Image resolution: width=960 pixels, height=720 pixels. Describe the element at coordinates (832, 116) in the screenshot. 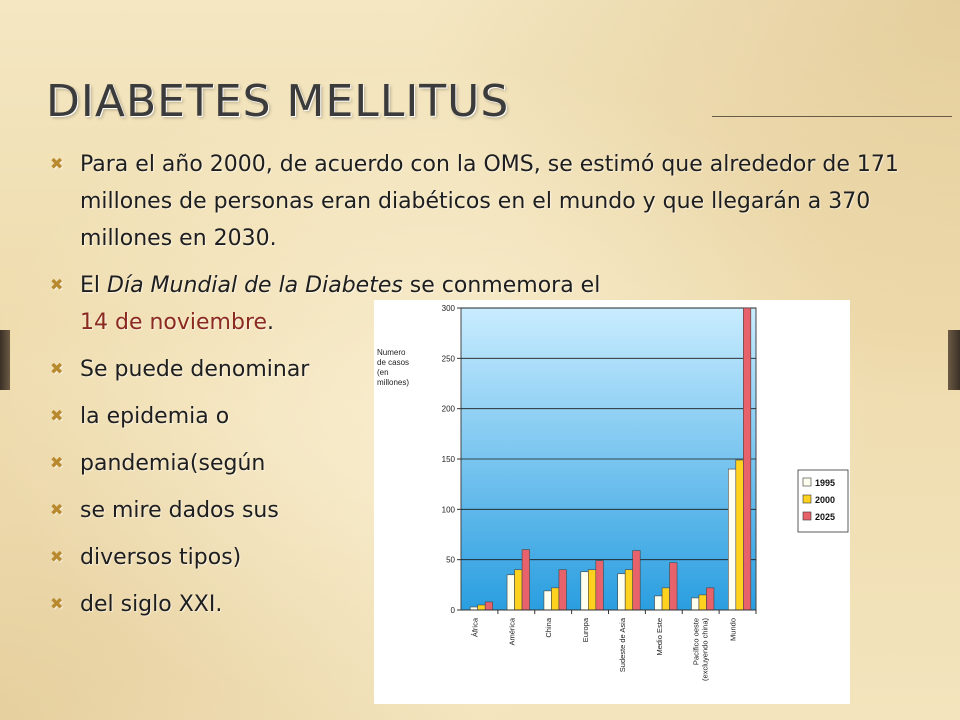

I see `title-rule` at that location.